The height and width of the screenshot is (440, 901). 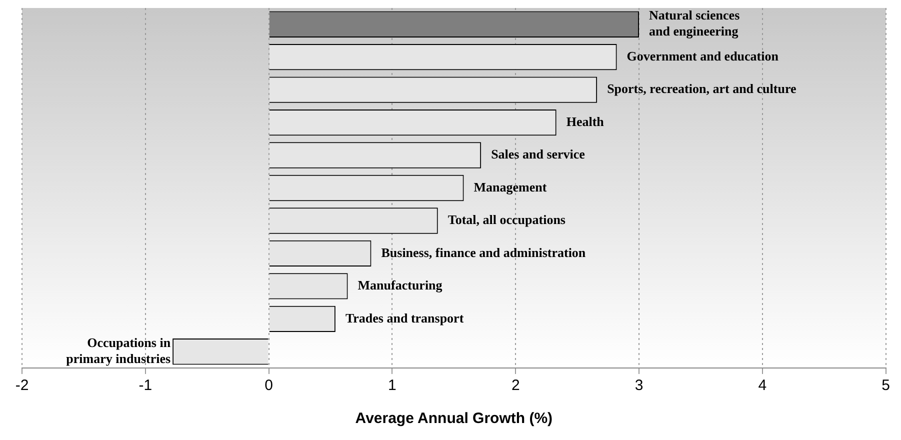 I want to click on x-tick-label: -2, so click(x=22, y=385).